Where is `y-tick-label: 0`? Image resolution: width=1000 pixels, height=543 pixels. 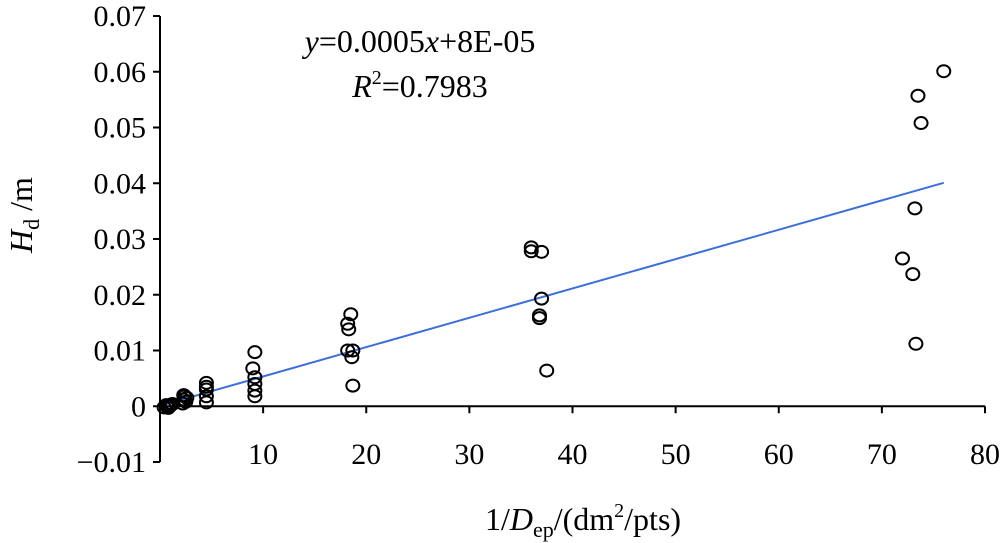 y-tick-label: 0 is located at coordinates (138, 406).